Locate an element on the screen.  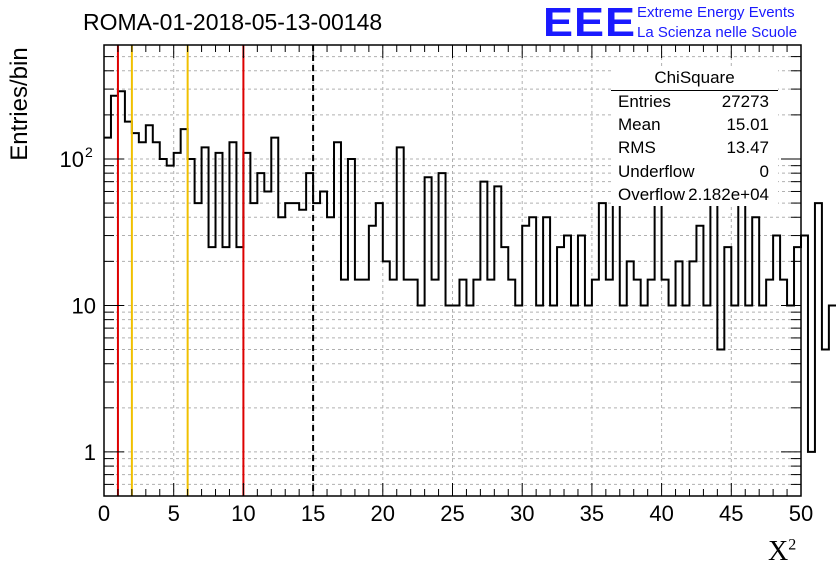
x-tick-label: 20 is located at coordinates (383, 513).